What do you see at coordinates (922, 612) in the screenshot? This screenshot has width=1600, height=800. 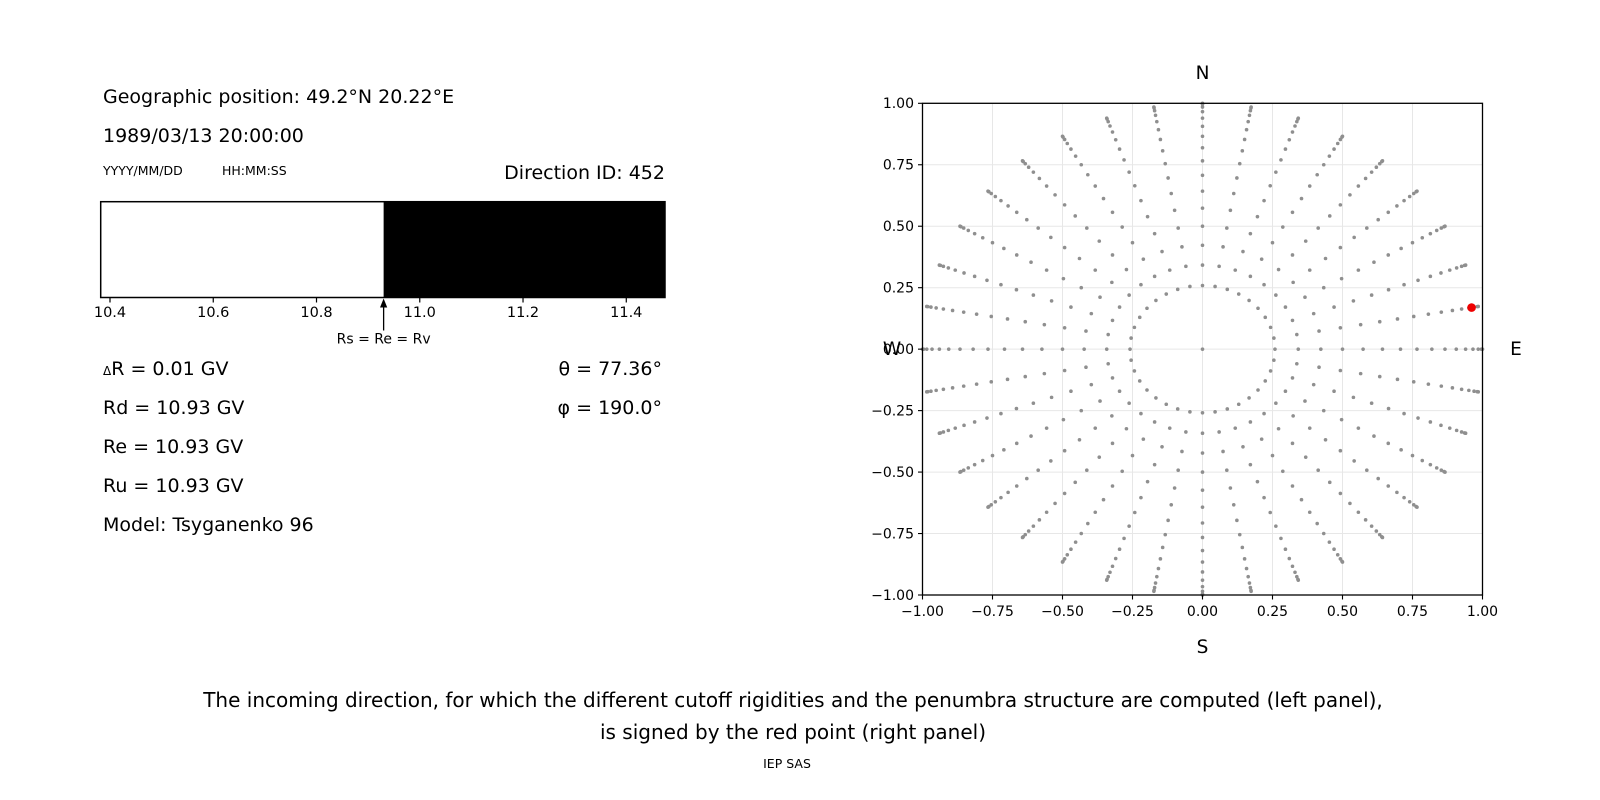 I see `x-tick-label: −1.00` at bounding box center [922, 612].